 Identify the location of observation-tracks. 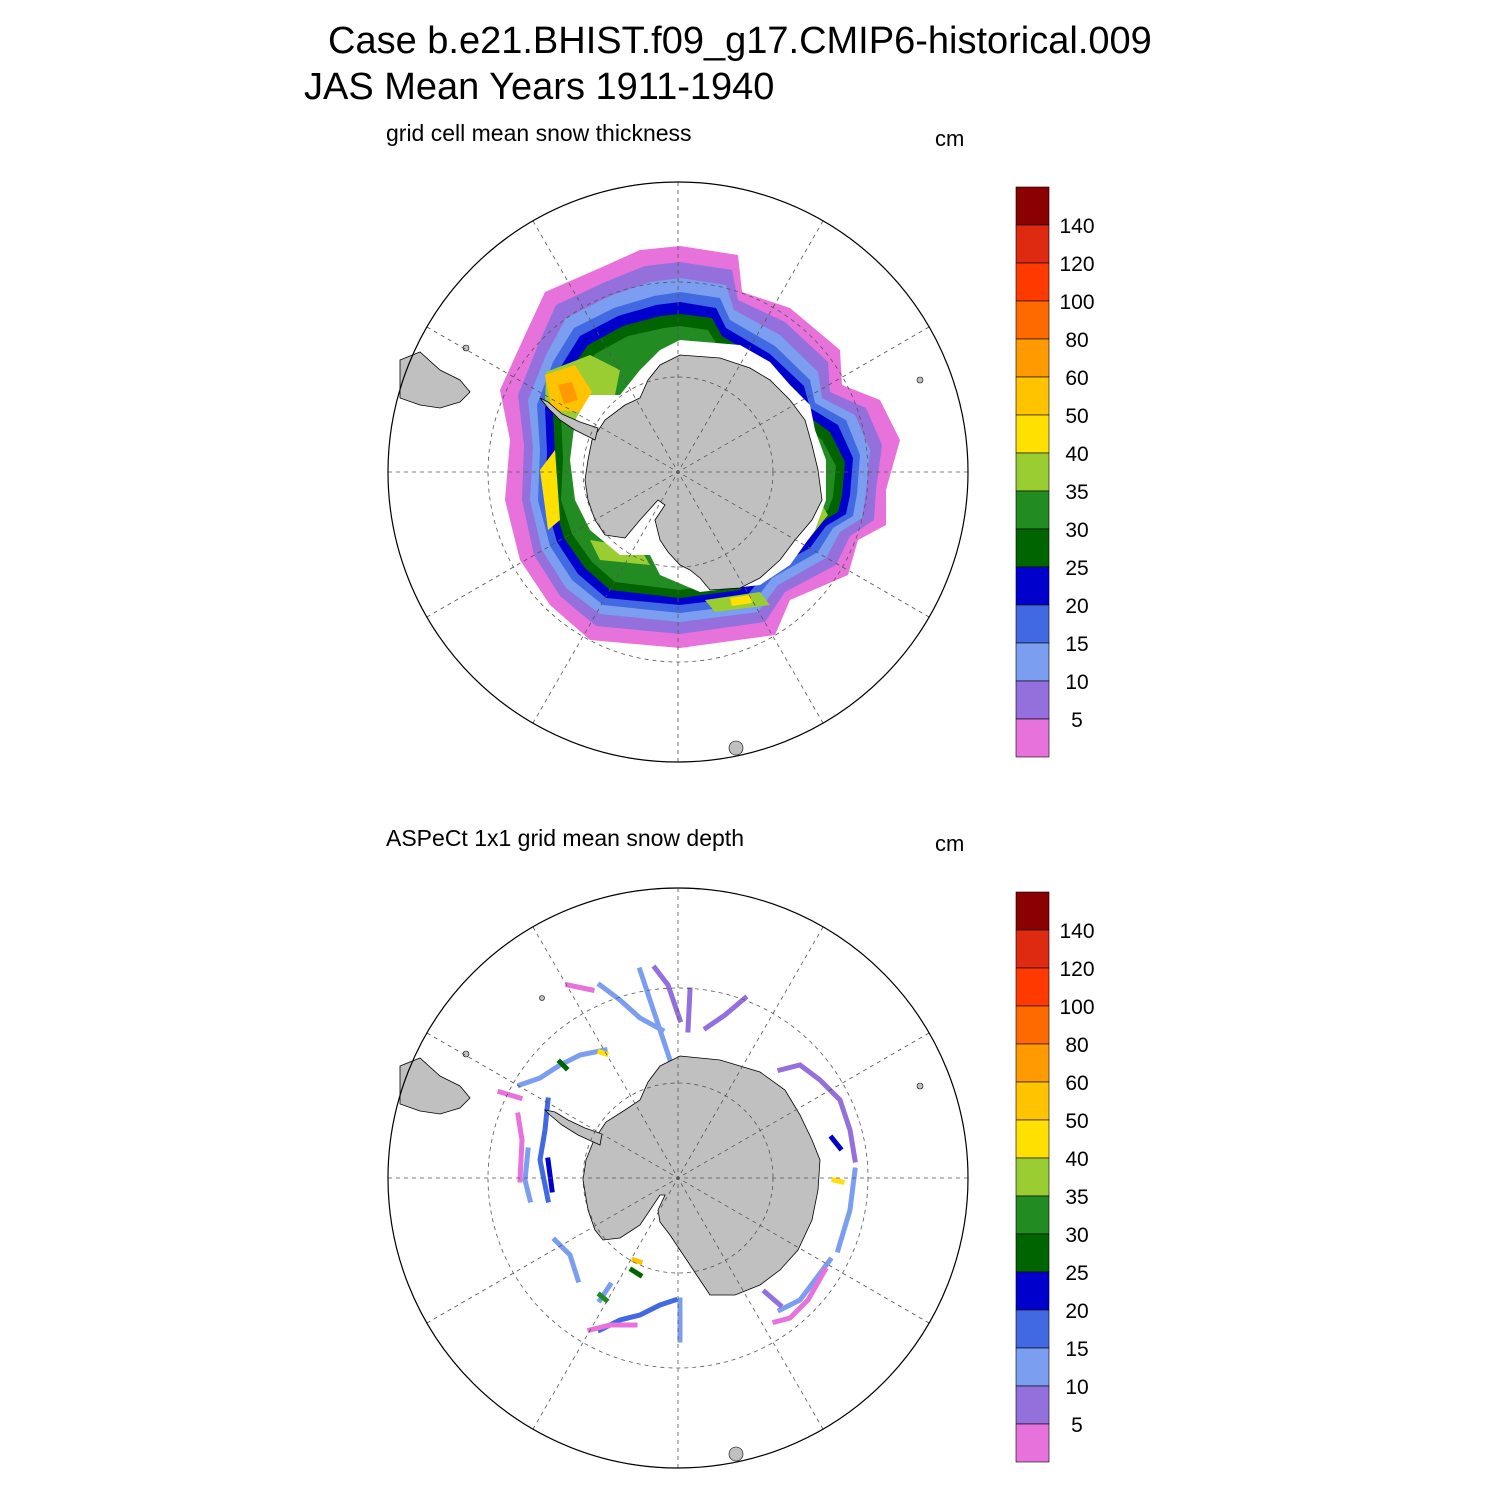
(677, 1153).